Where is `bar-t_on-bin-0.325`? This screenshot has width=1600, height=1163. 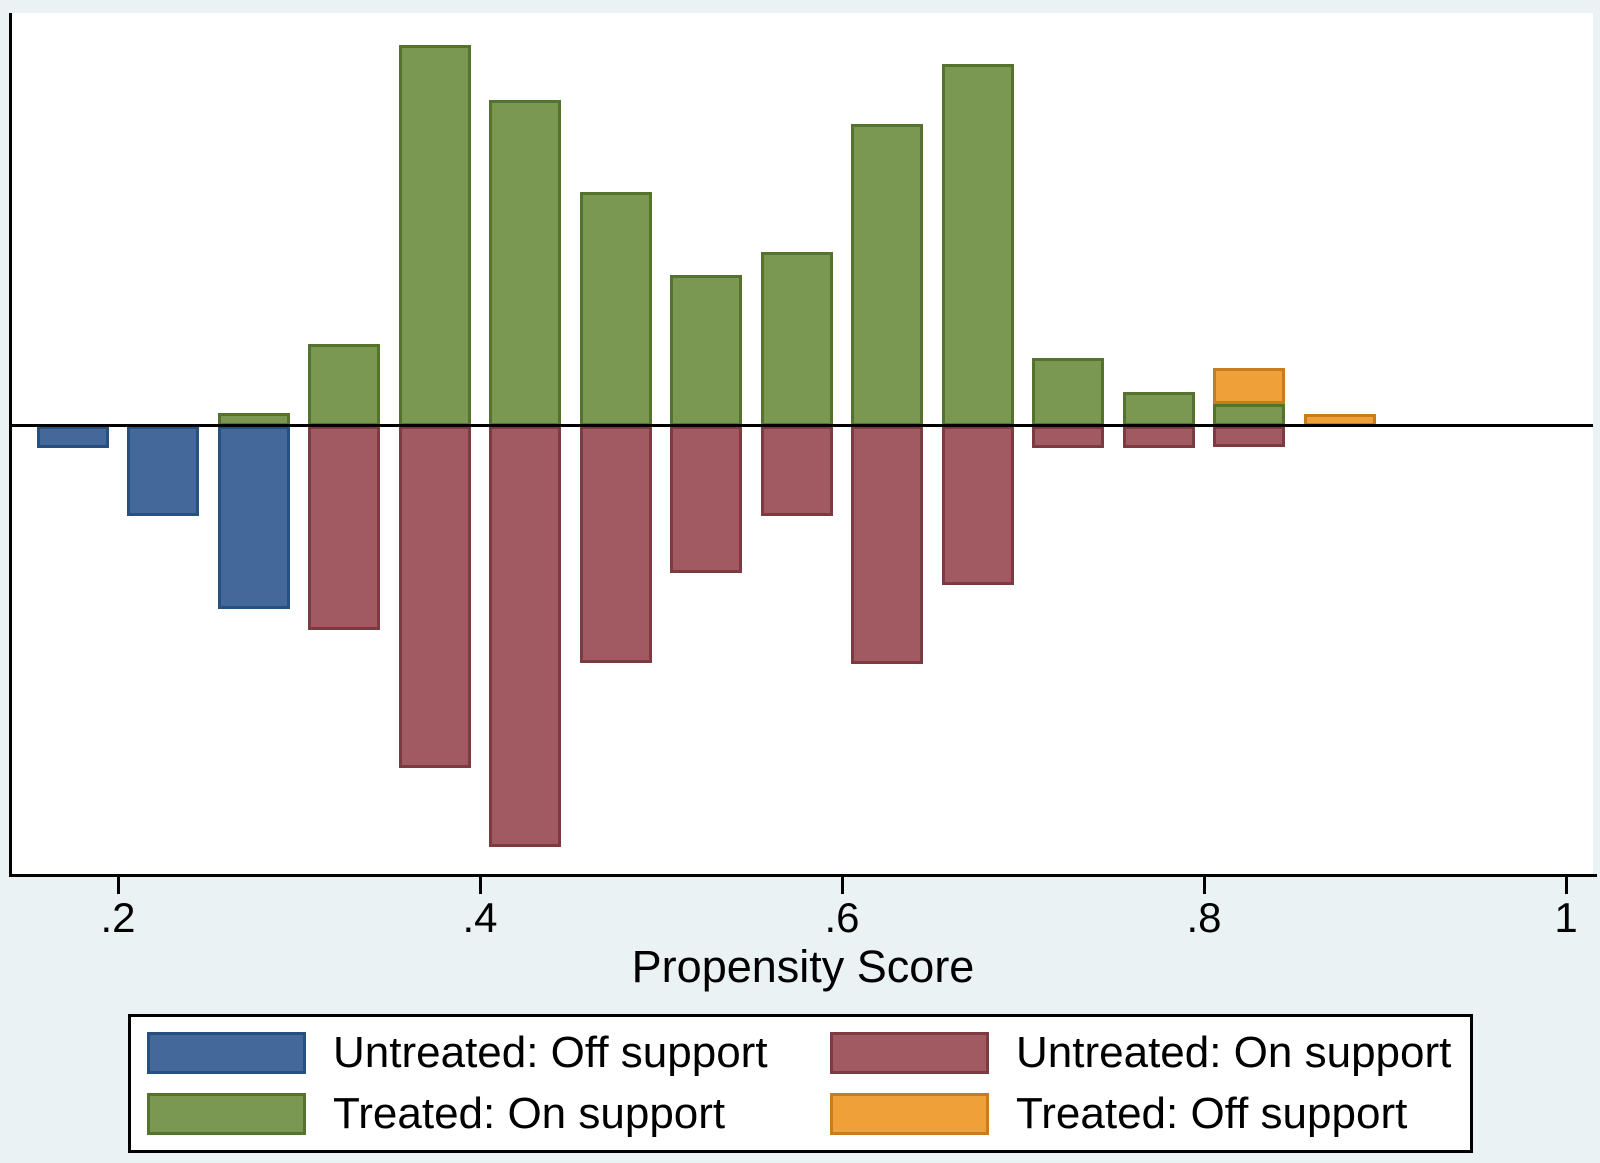 bar-t_on-bin-0.325 is located at coordinates (344, 385).